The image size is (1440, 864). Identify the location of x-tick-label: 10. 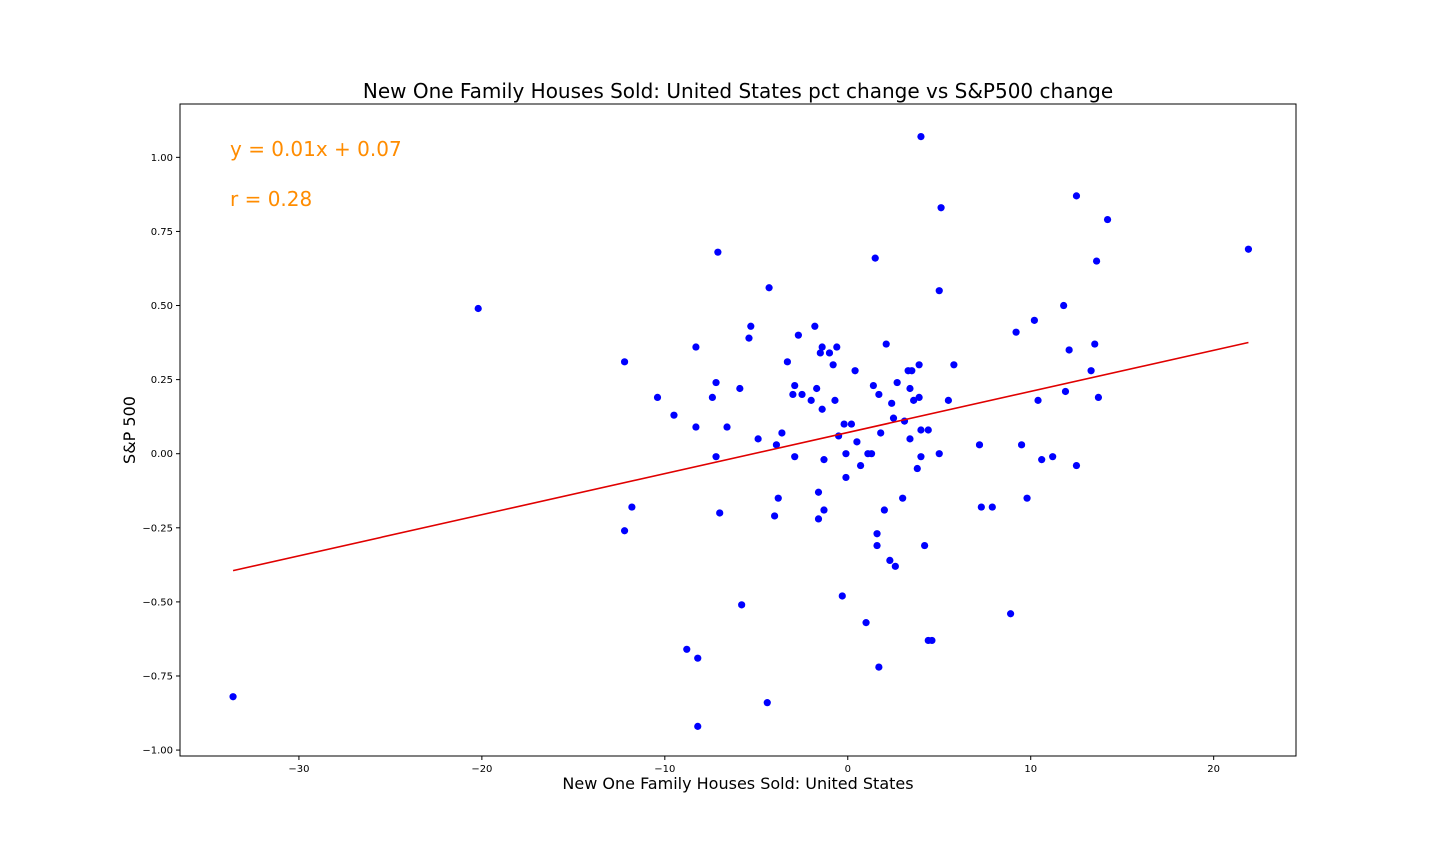
(1030, 769).